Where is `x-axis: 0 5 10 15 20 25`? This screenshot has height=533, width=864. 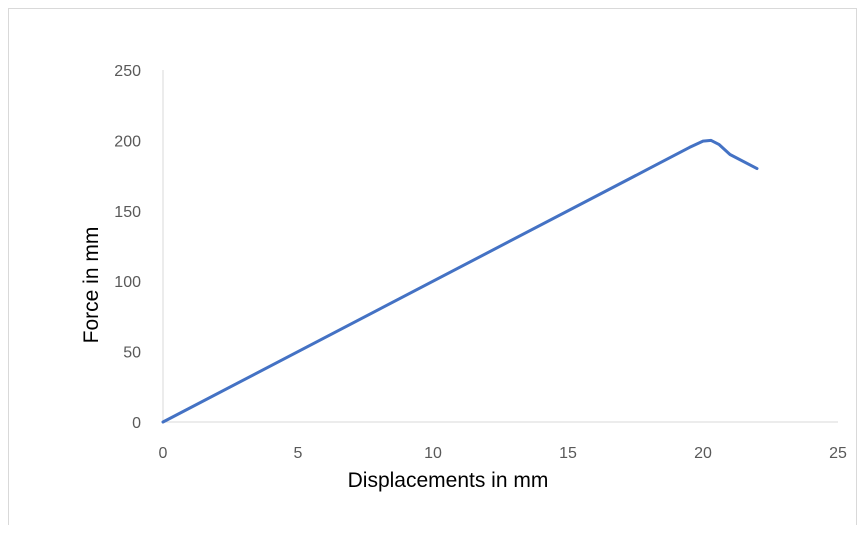 x-axis: 0 5 10 15 20 25 is located at coordinates (503, 441).